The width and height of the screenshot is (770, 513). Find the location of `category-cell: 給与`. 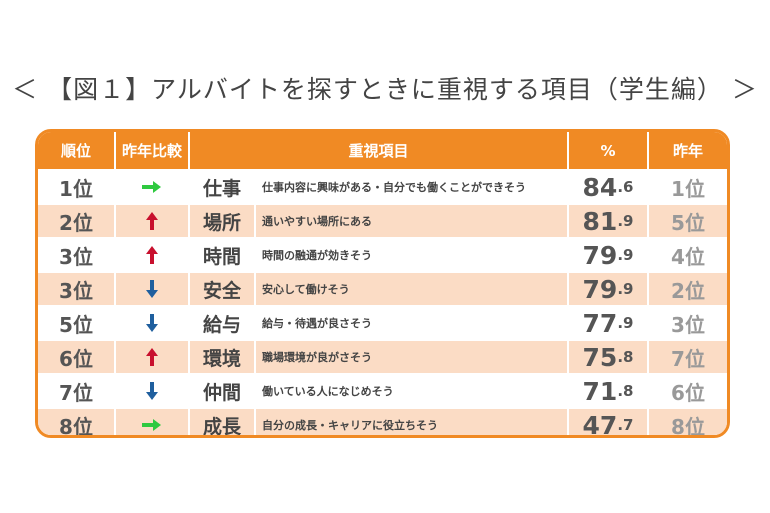

category-cell: 給与 is located at coordinates (223, 323).